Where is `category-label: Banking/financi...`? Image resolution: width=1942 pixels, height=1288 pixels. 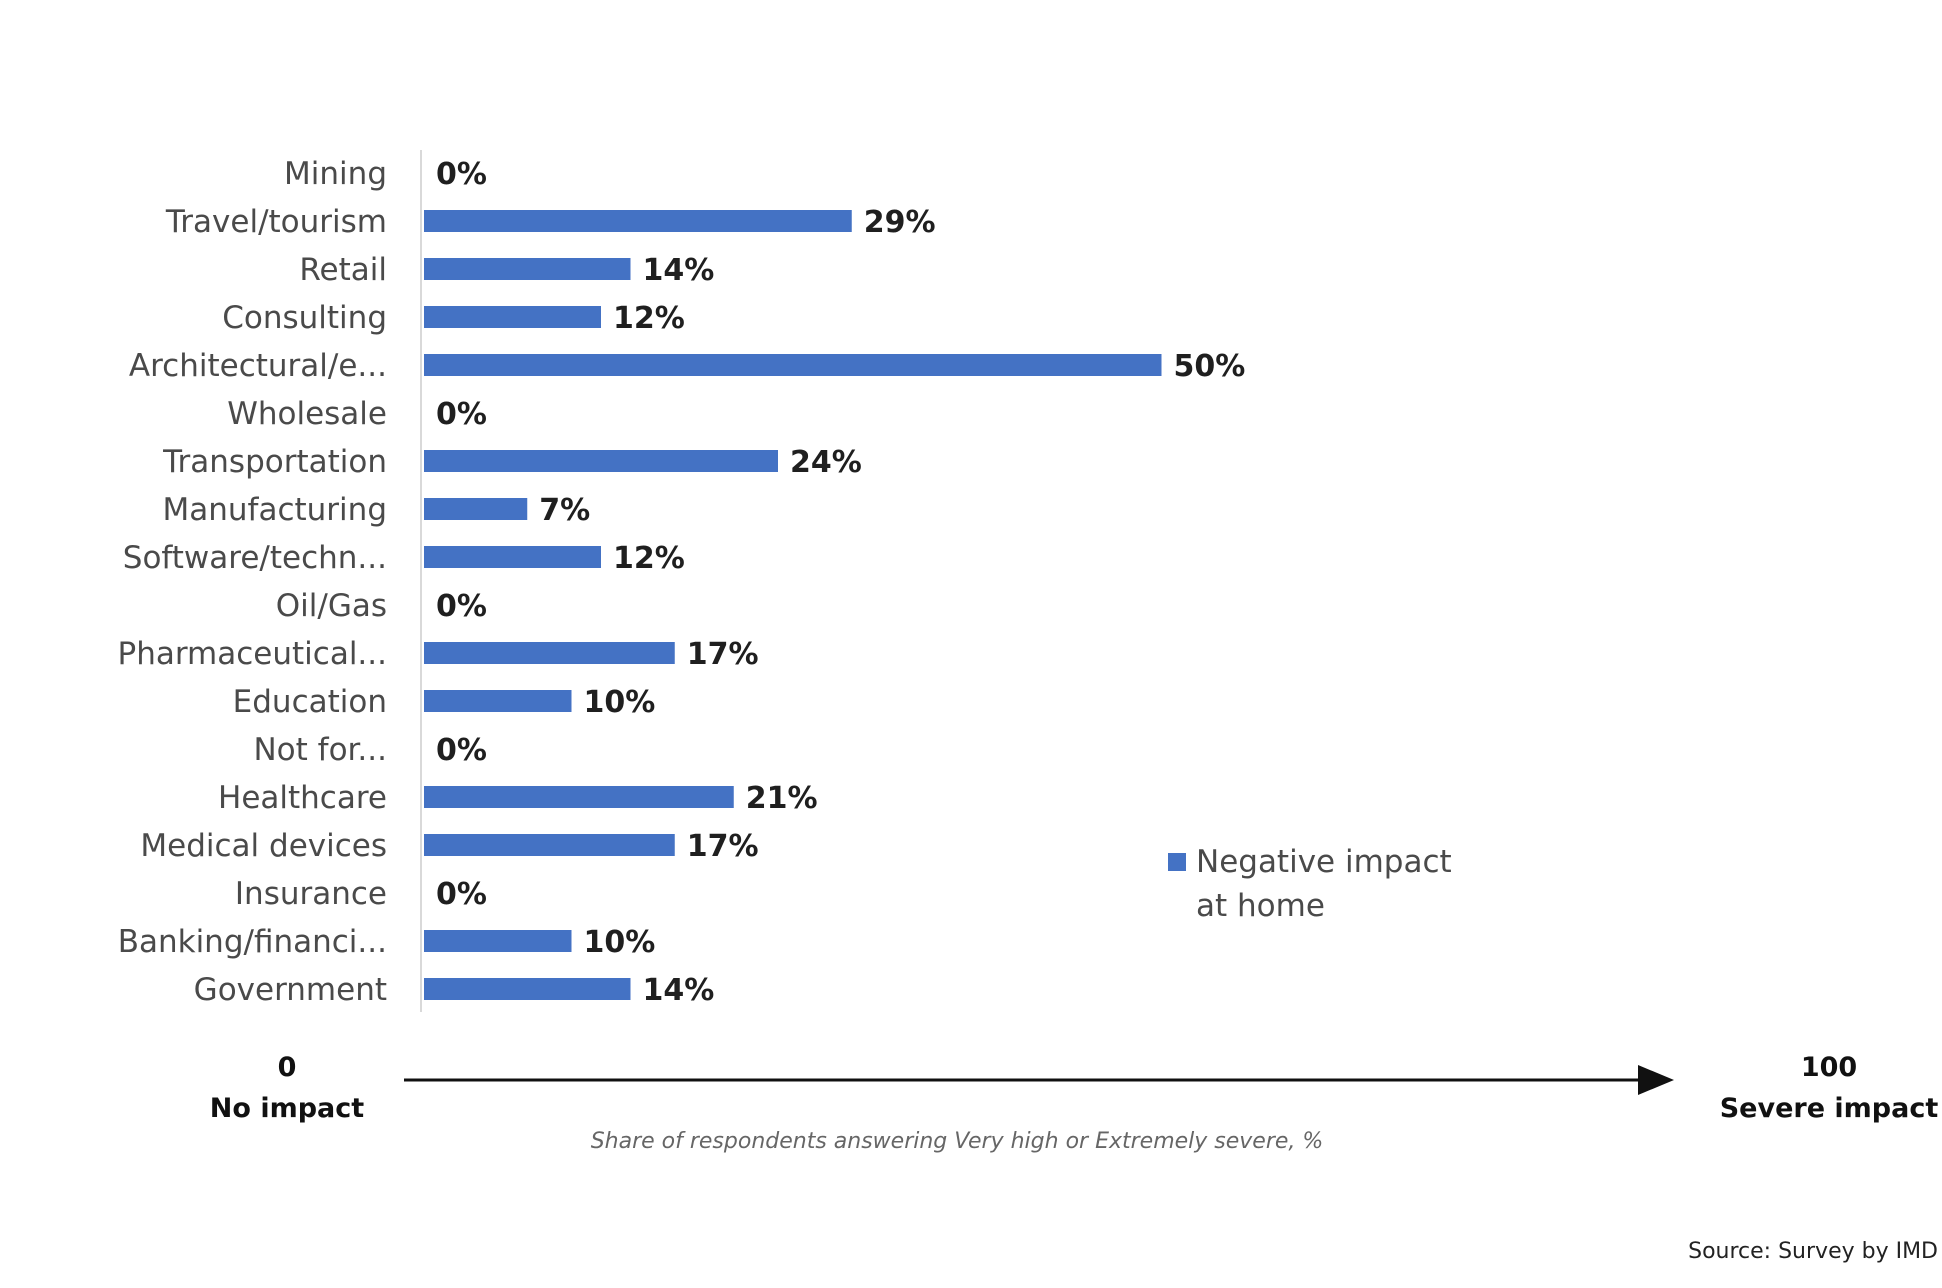
category-label: Banking/financi... is located at coordinates (252, 942).